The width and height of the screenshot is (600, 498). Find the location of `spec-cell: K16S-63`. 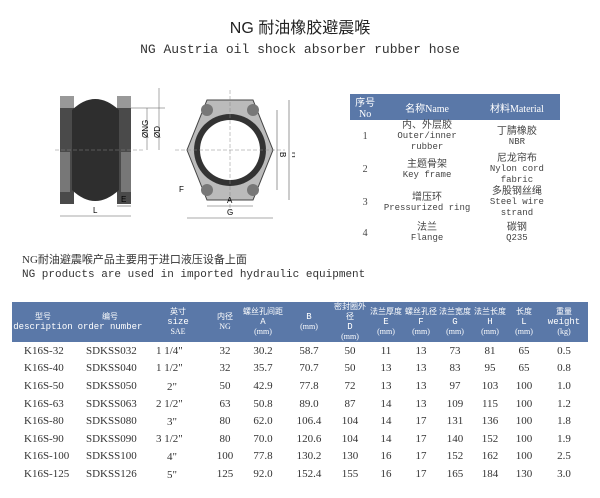

spec-cell: K16S-63 is located at coordinates (44, 403).